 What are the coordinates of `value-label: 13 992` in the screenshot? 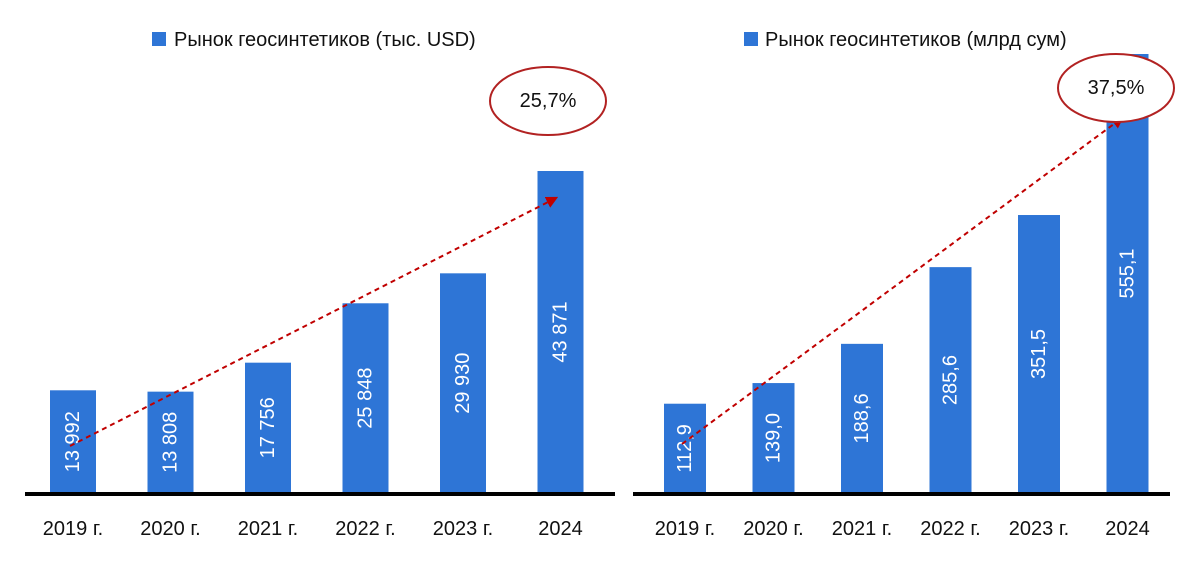 It's located at (73, 441).